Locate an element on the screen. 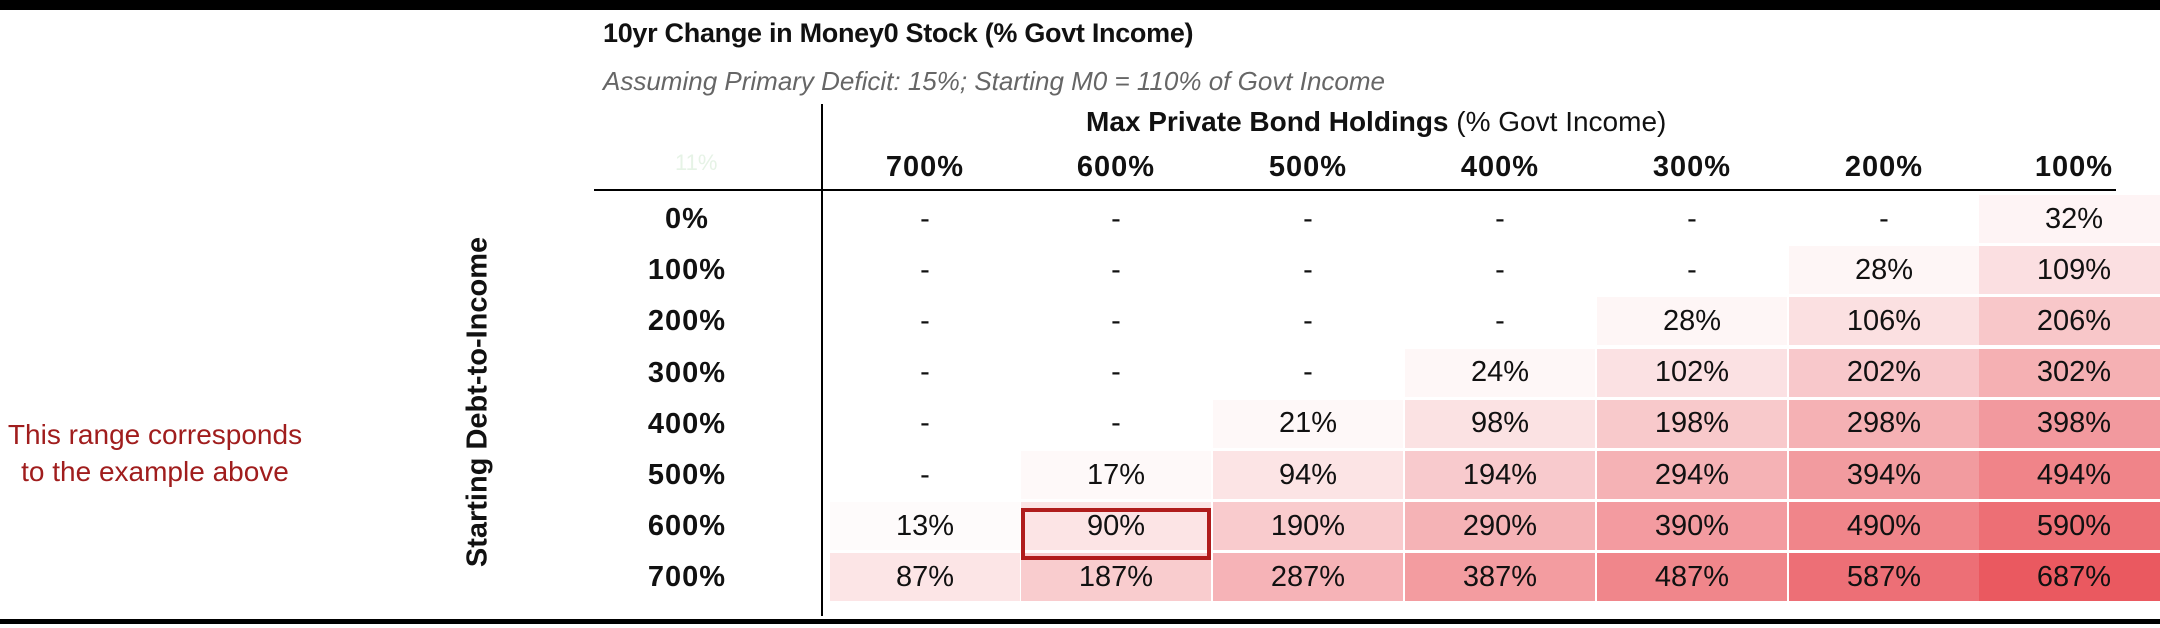  table-cell: 102% is located at coordinates (1692, 372).